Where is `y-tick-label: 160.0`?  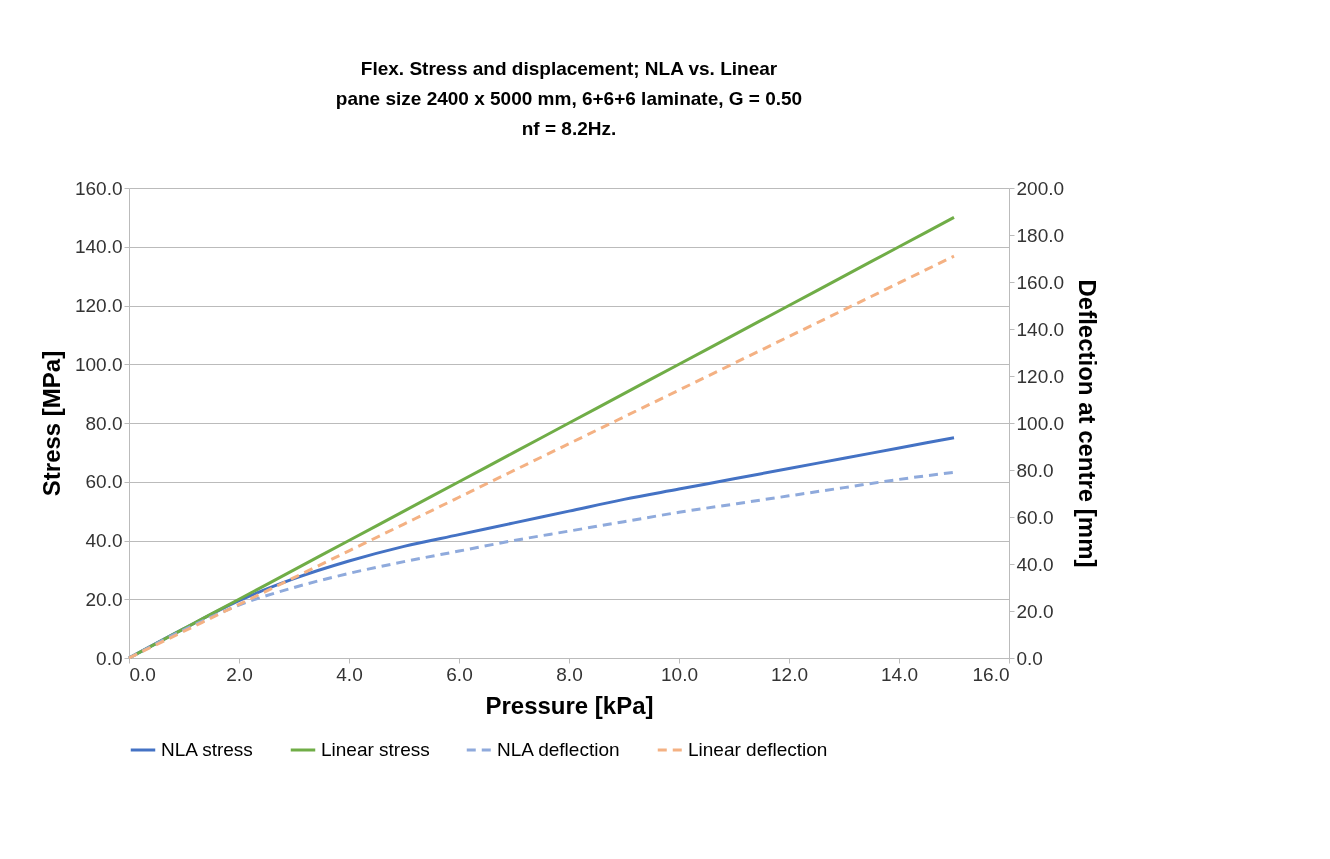
y-tick-label: 160.0 is located at coordinates (98, 188).